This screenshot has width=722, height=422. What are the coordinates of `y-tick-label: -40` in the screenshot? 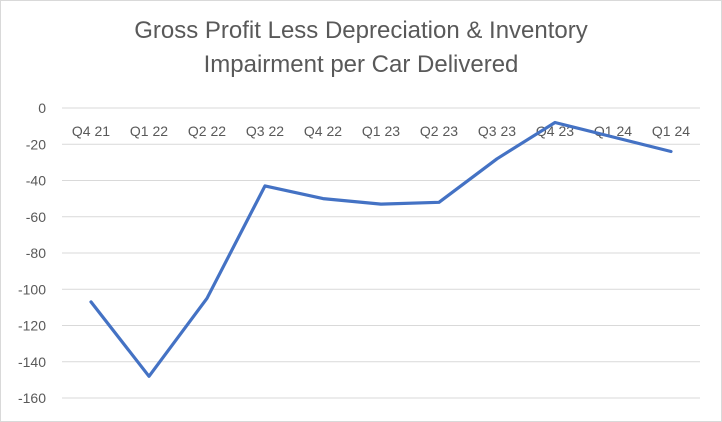 It's located at (36, 181).